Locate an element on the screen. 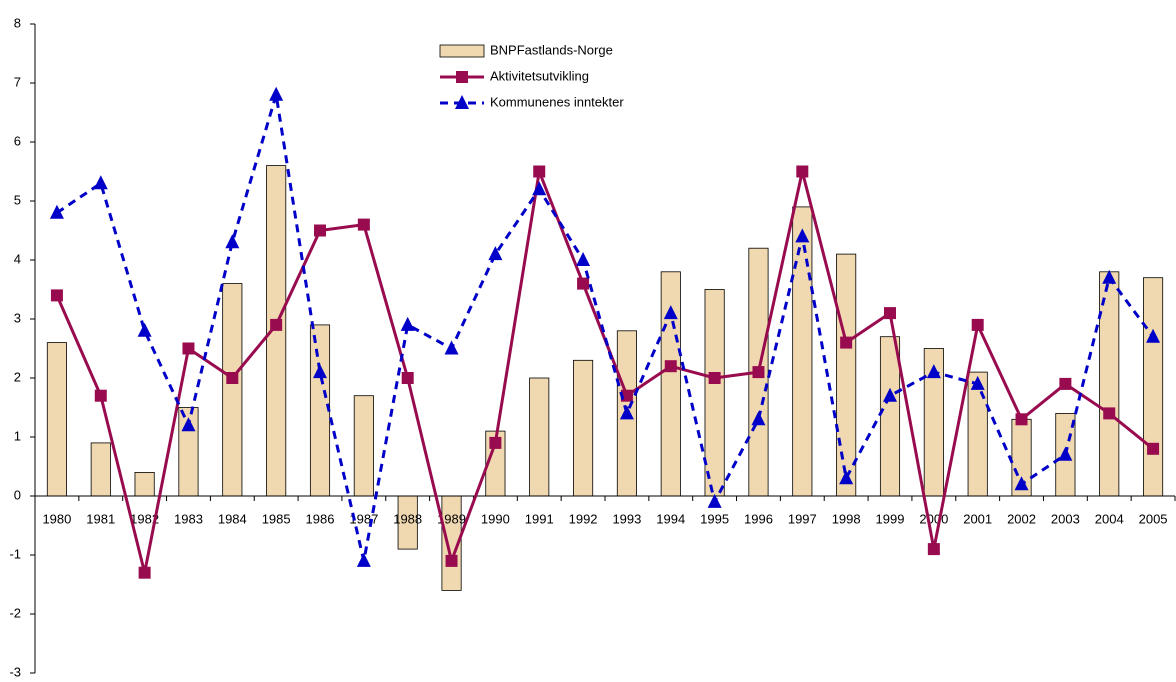 Image resolution: width=1176 pixels, height=682 pixels. x-tick-label: 1990 is located at coordinates (495, 518).